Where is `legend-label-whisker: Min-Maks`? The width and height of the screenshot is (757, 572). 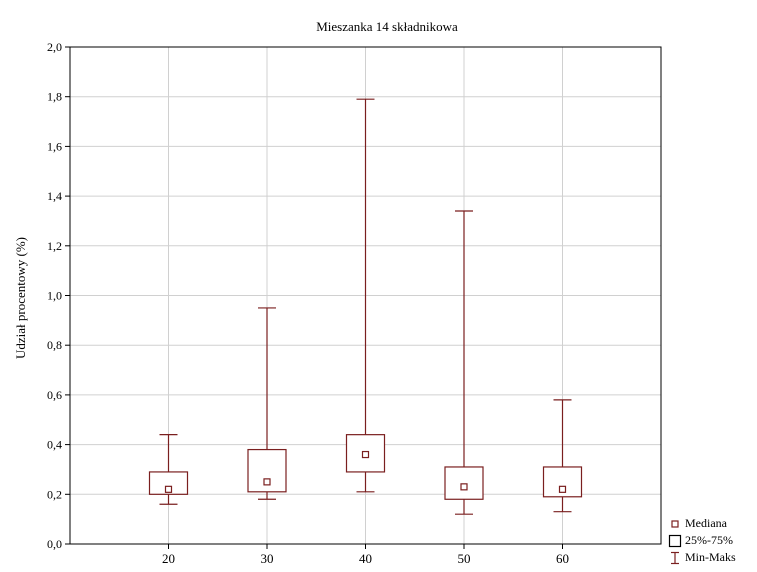
legend-label-whisker: Min-Maks is located at coordinates (710, 557).